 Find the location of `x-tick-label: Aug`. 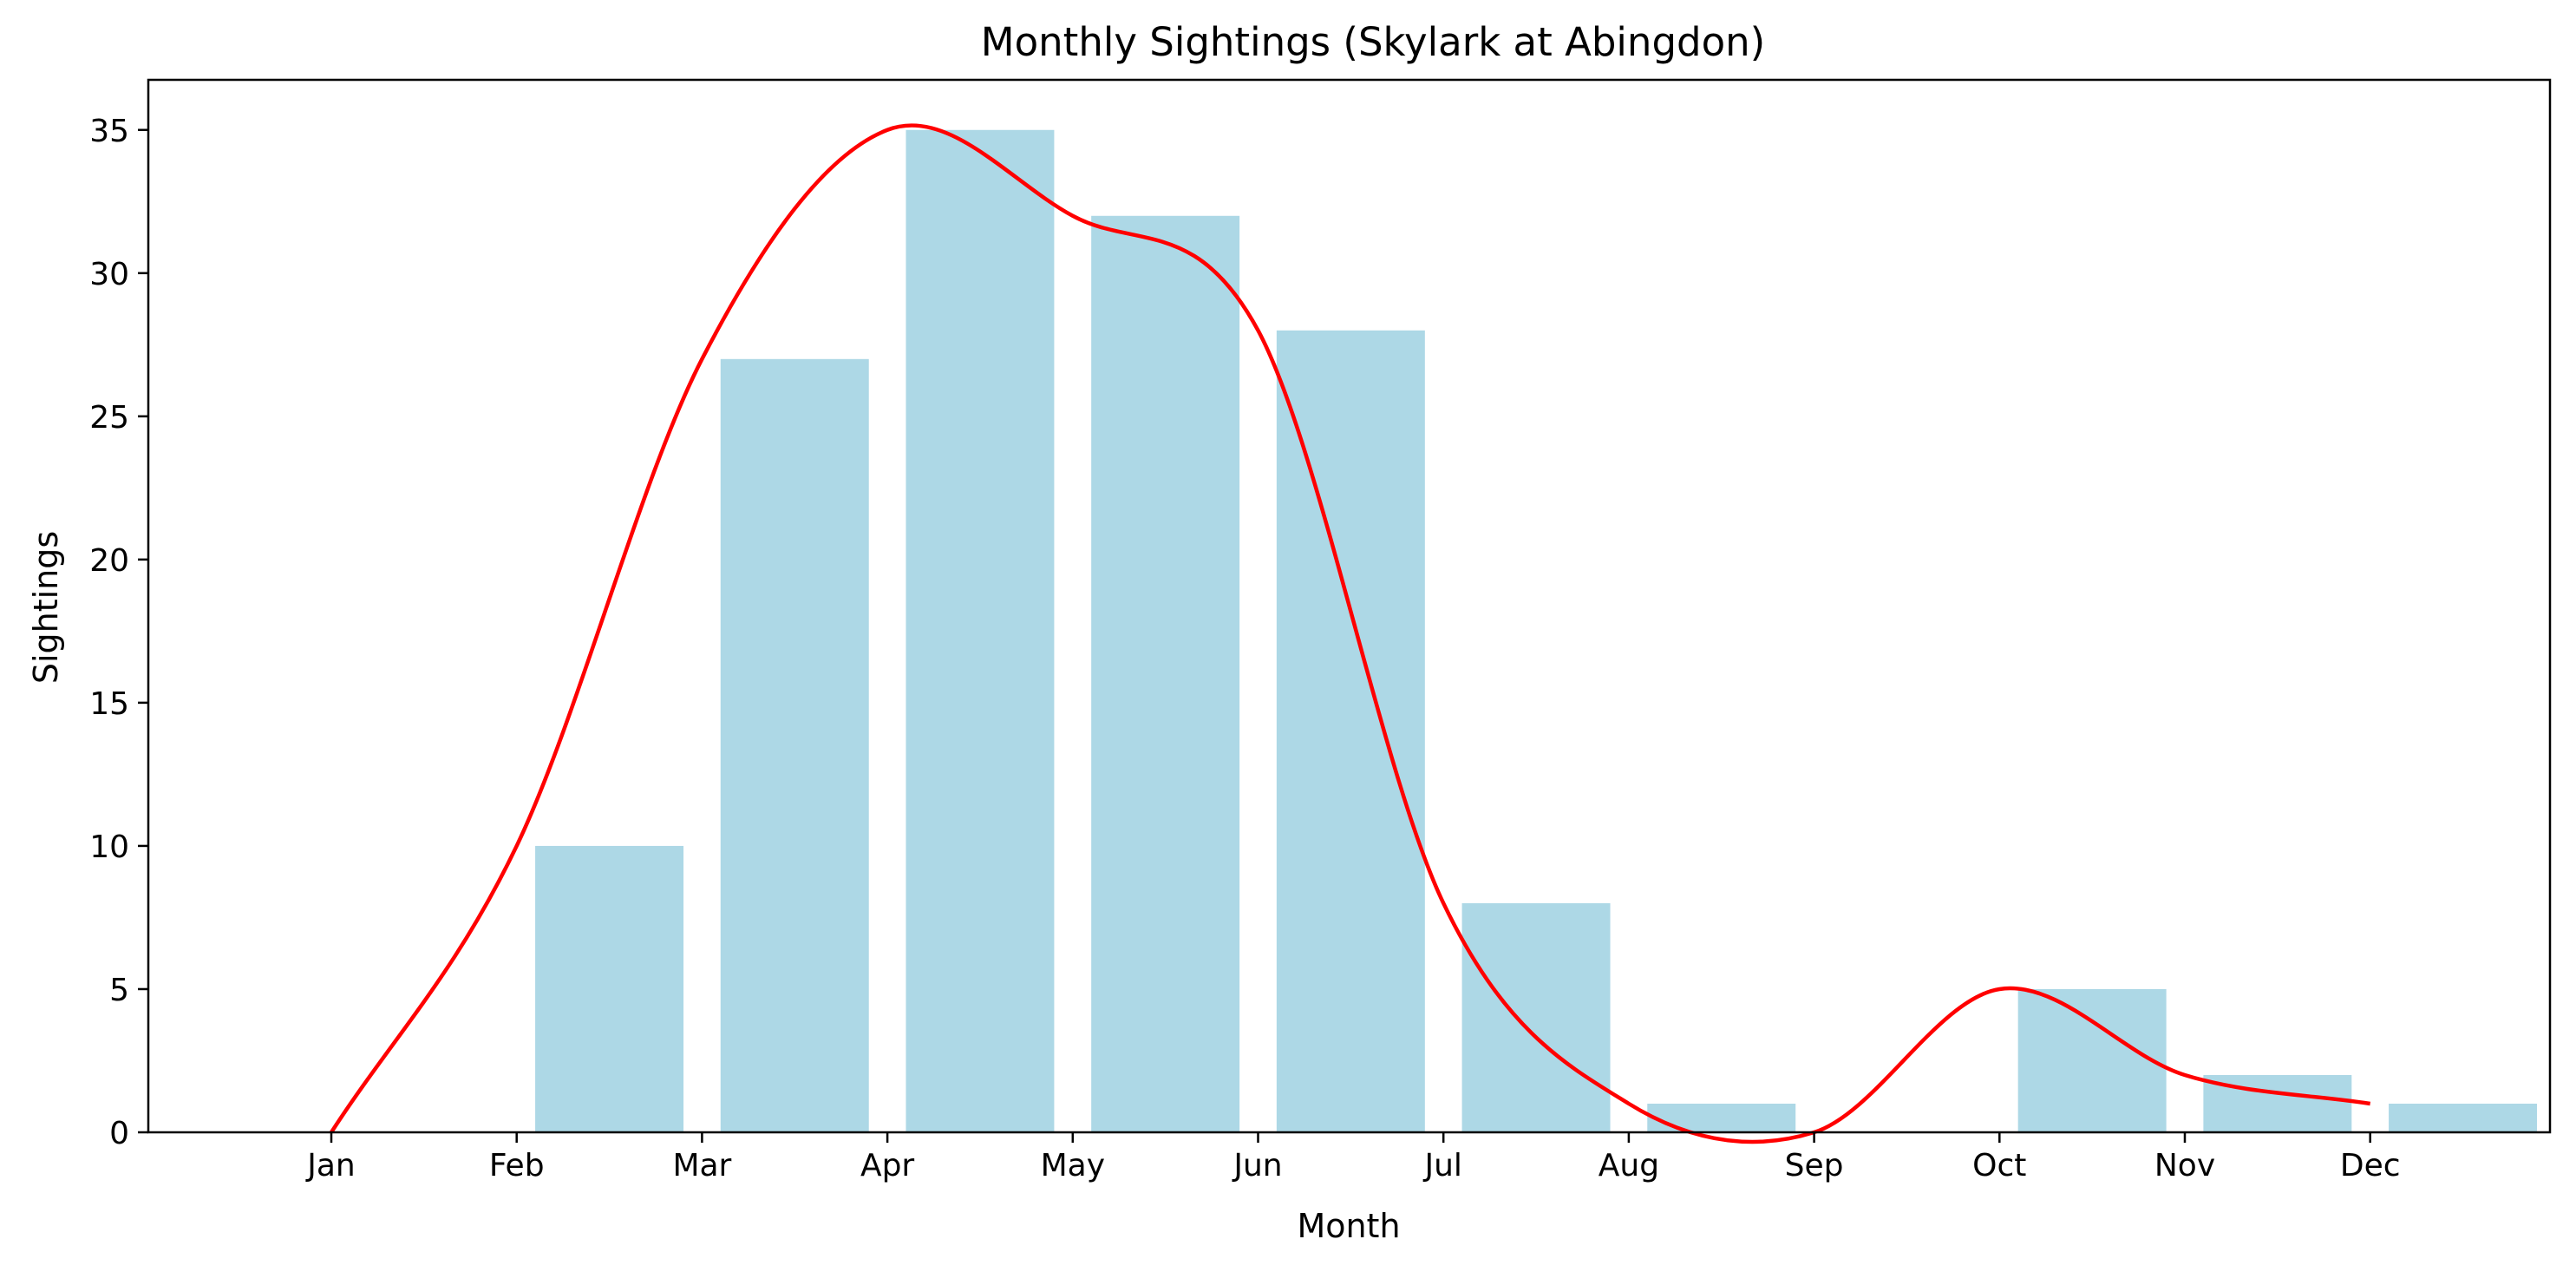

x-tick-label: Aug is located at coordinates (1629, 1165).